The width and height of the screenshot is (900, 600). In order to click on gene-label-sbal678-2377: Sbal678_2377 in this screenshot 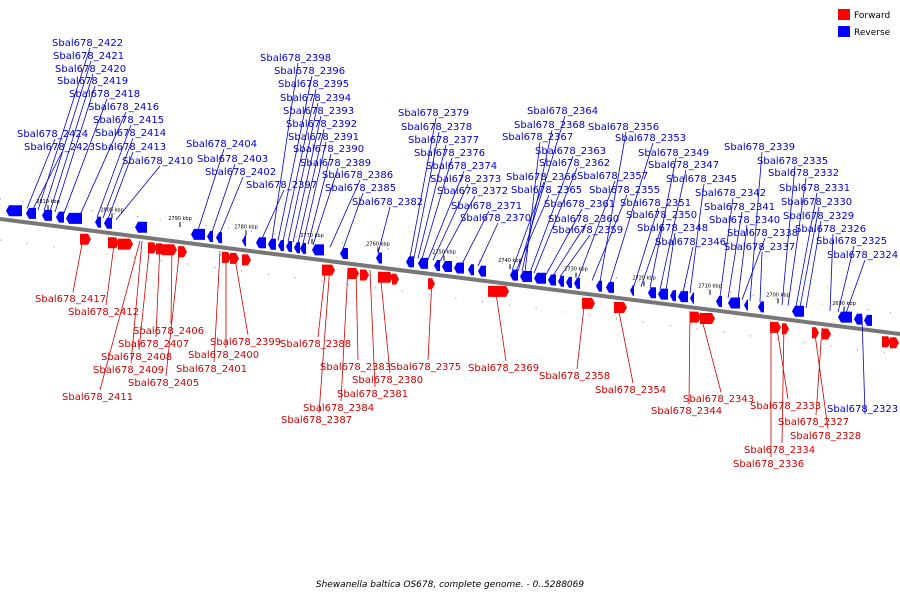, I will do `click(443, 140)`.